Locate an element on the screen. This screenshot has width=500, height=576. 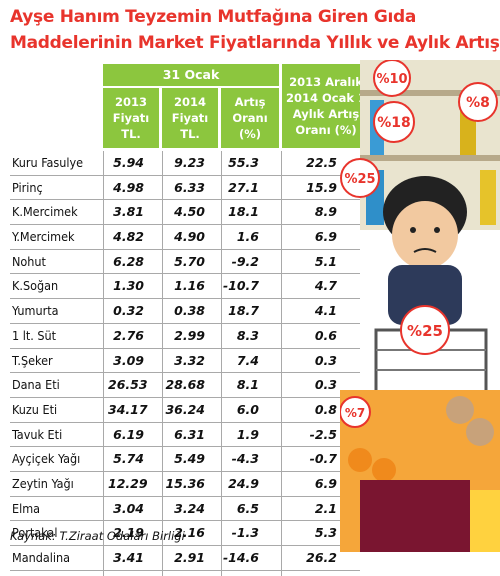
row-item-name: Kuru Fasulye is located at coordinates (48, 162).